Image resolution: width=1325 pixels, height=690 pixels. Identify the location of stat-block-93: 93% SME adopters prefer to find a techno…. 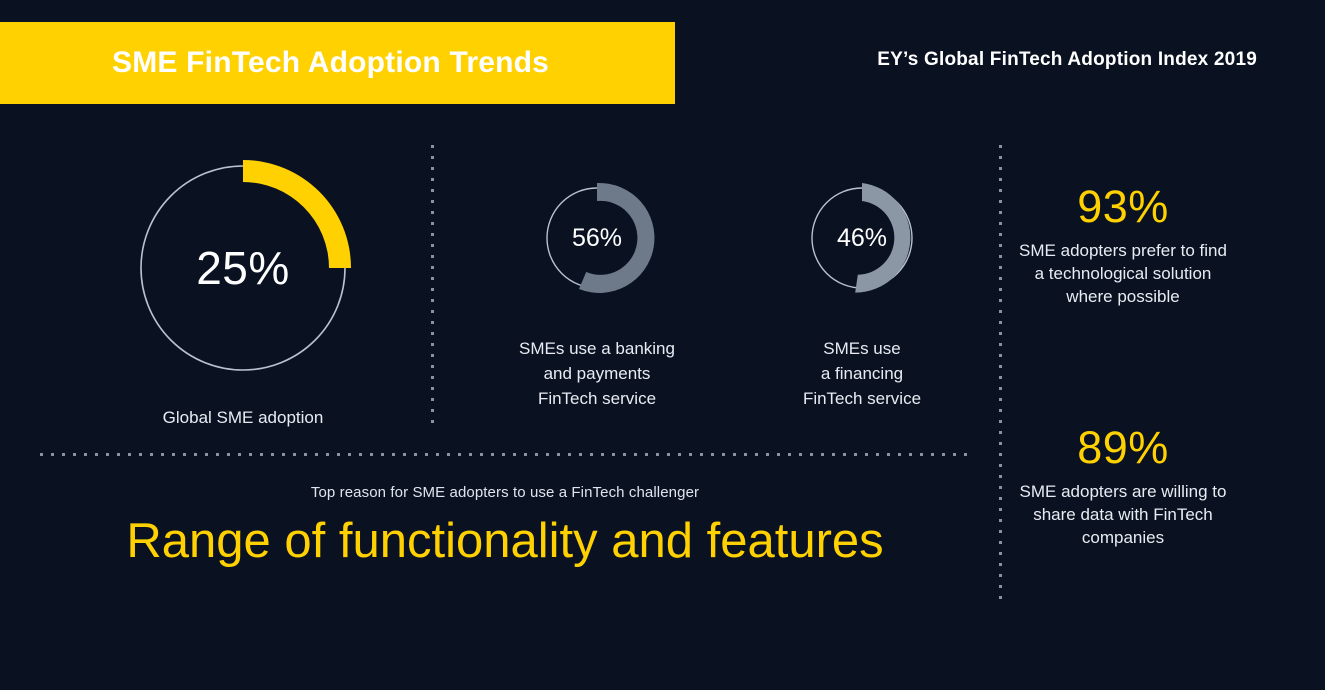
(1123, 244).